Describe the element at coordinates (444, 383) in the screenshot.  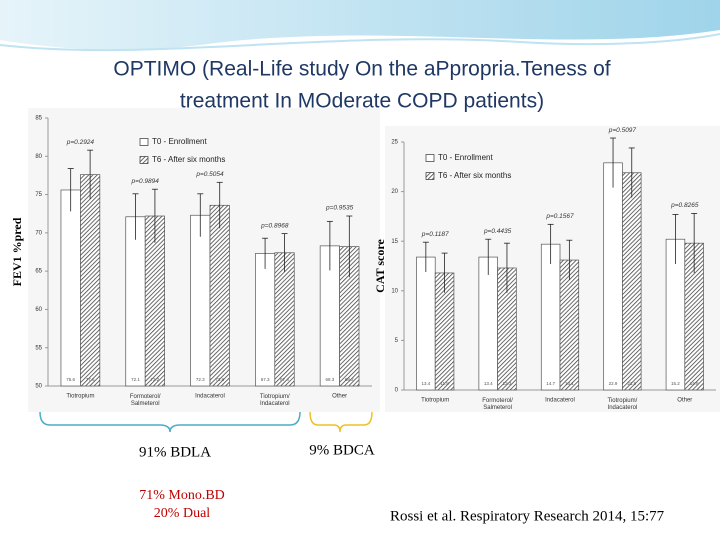
I see `value-label: 11.8` at that location.